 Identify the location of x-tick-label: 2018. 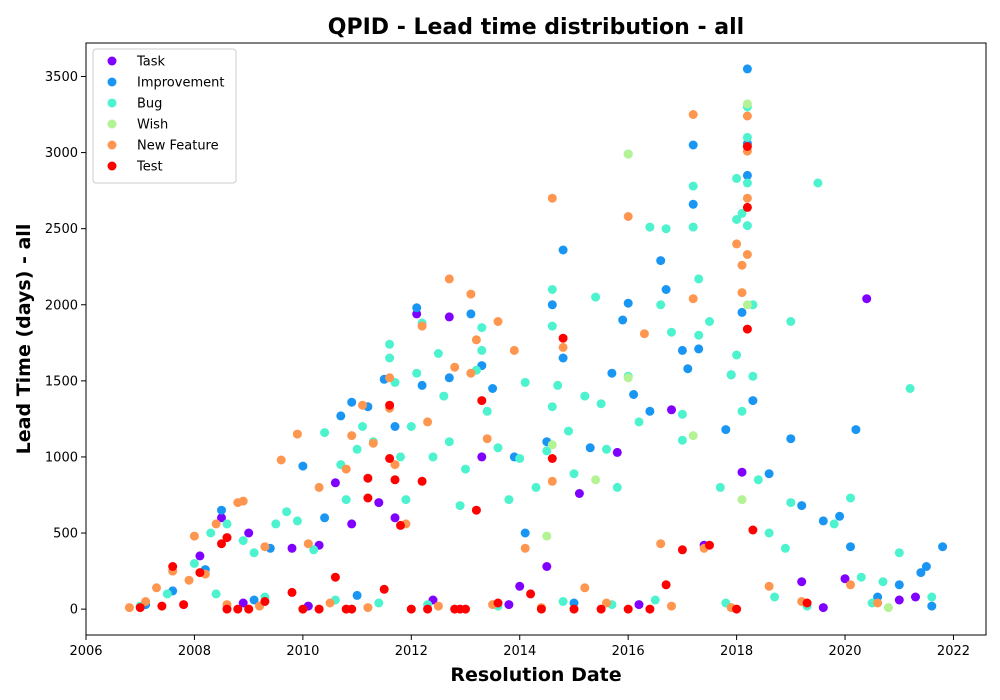
(736, 651).